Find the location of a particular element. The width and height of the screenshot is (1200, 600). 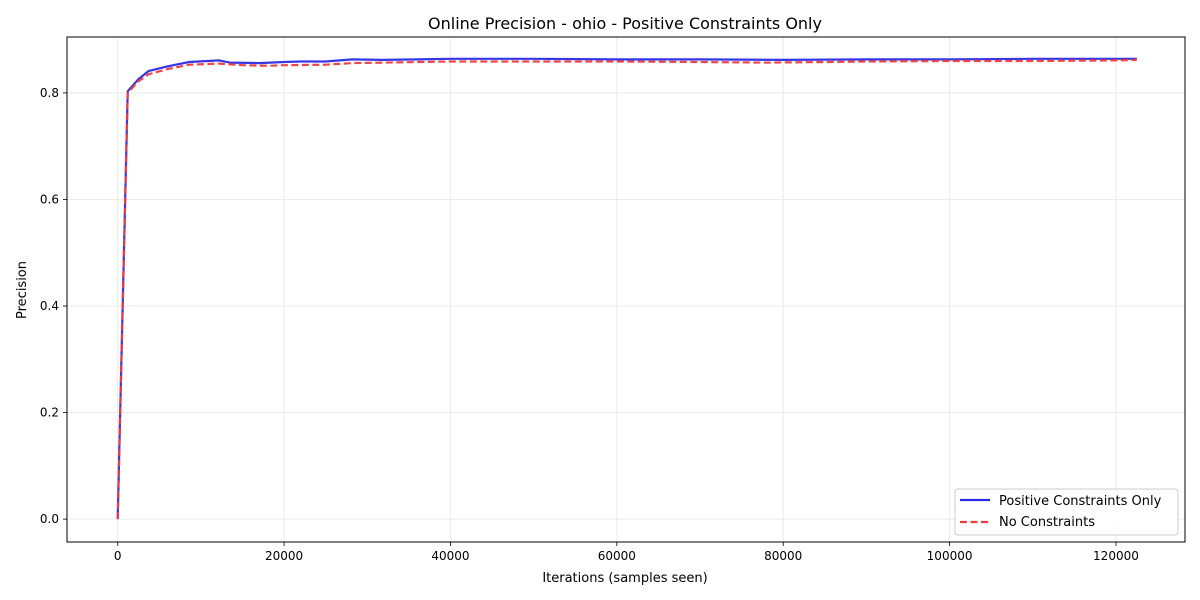

x-tick-label: 20000 is located at coordinates (284, 556).